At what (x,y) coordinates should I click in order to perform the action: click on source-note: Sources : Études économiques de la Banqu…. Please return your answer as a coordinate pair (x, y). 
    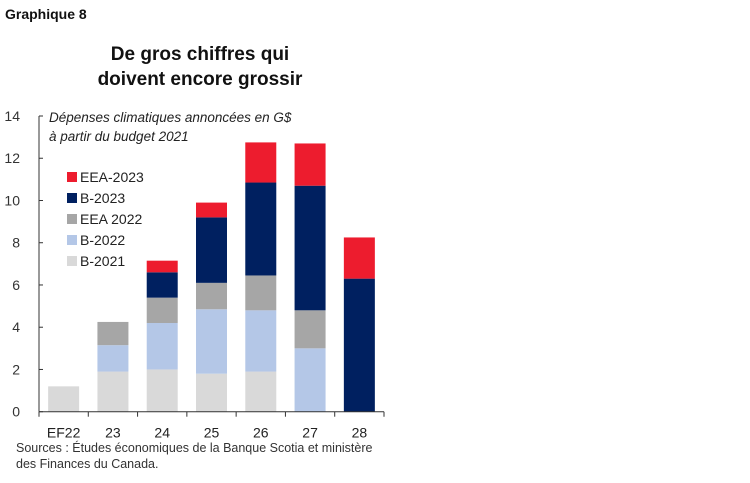
    Looking at the image, I should click on (206, 456).